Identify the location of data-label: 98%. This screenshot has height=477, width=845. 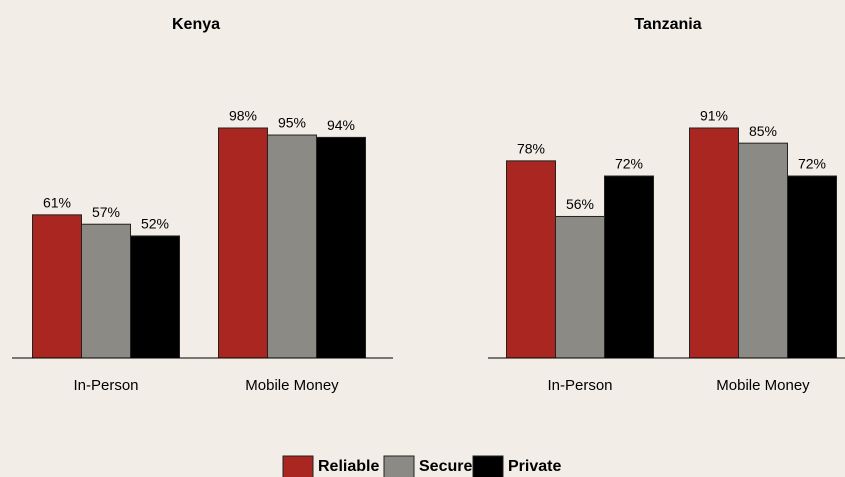
(243, 116).